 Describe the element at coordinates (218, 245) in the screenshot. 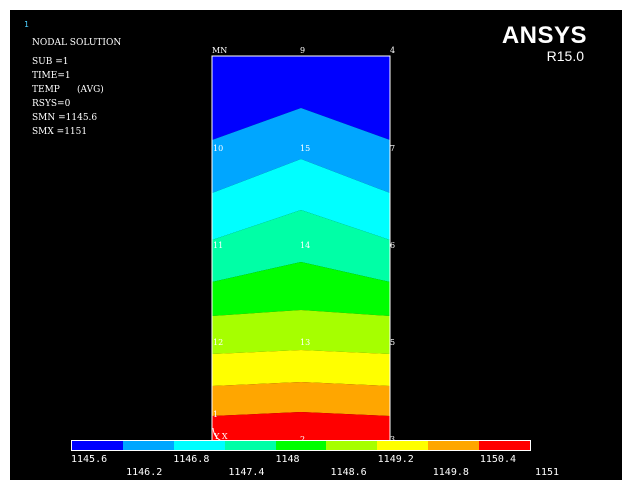

I see `node-label-11: 11` at that location.